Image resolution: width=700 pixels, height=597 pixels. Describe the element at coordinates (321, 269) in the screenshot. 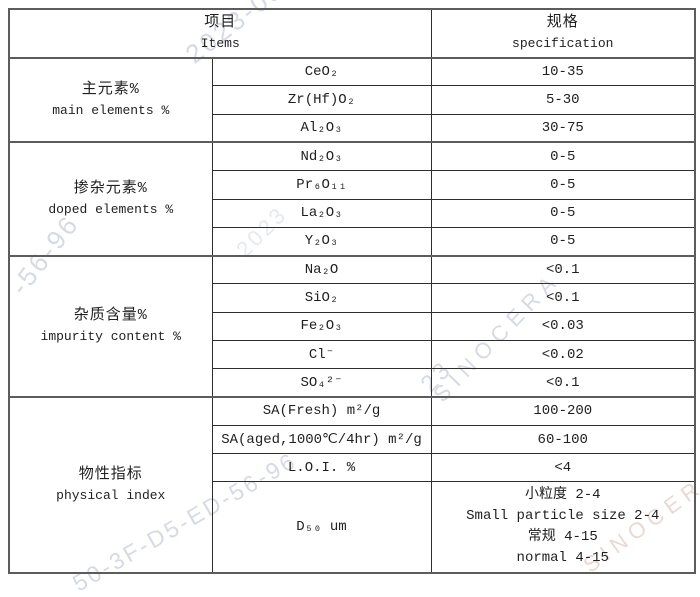

I see `item-cell: Na₂O` at that location.